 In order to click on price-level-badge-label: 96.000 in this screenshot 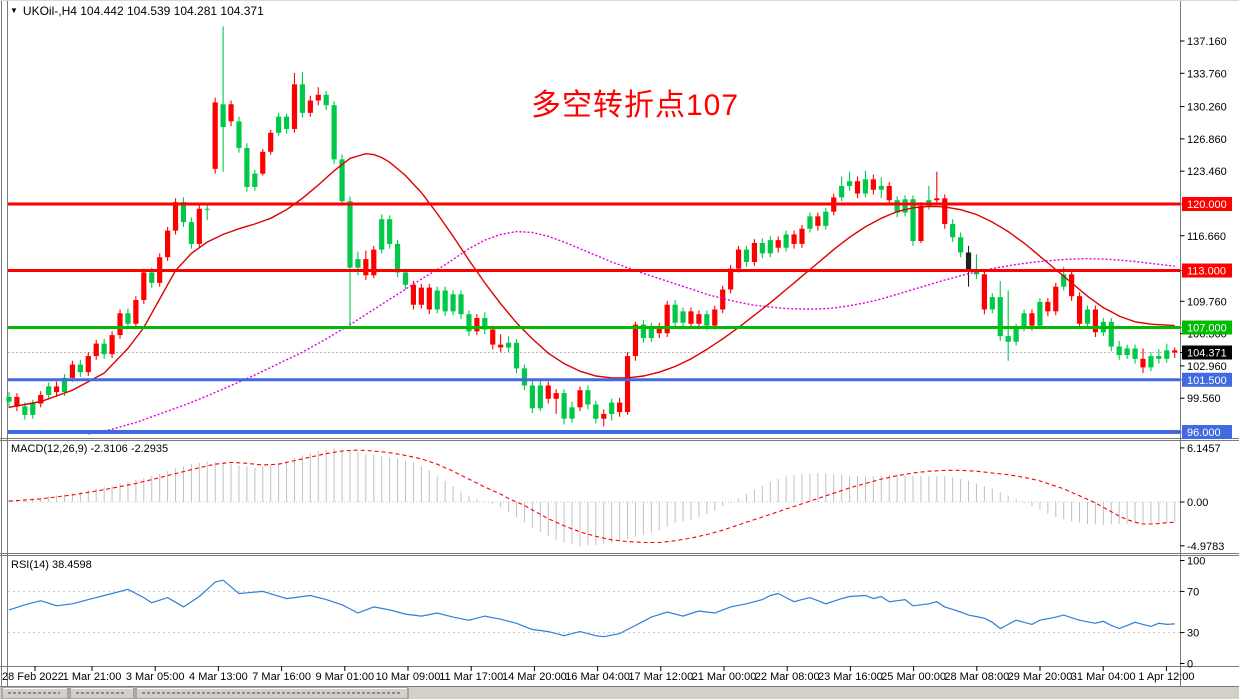, I will do `click(1204, 433)`.